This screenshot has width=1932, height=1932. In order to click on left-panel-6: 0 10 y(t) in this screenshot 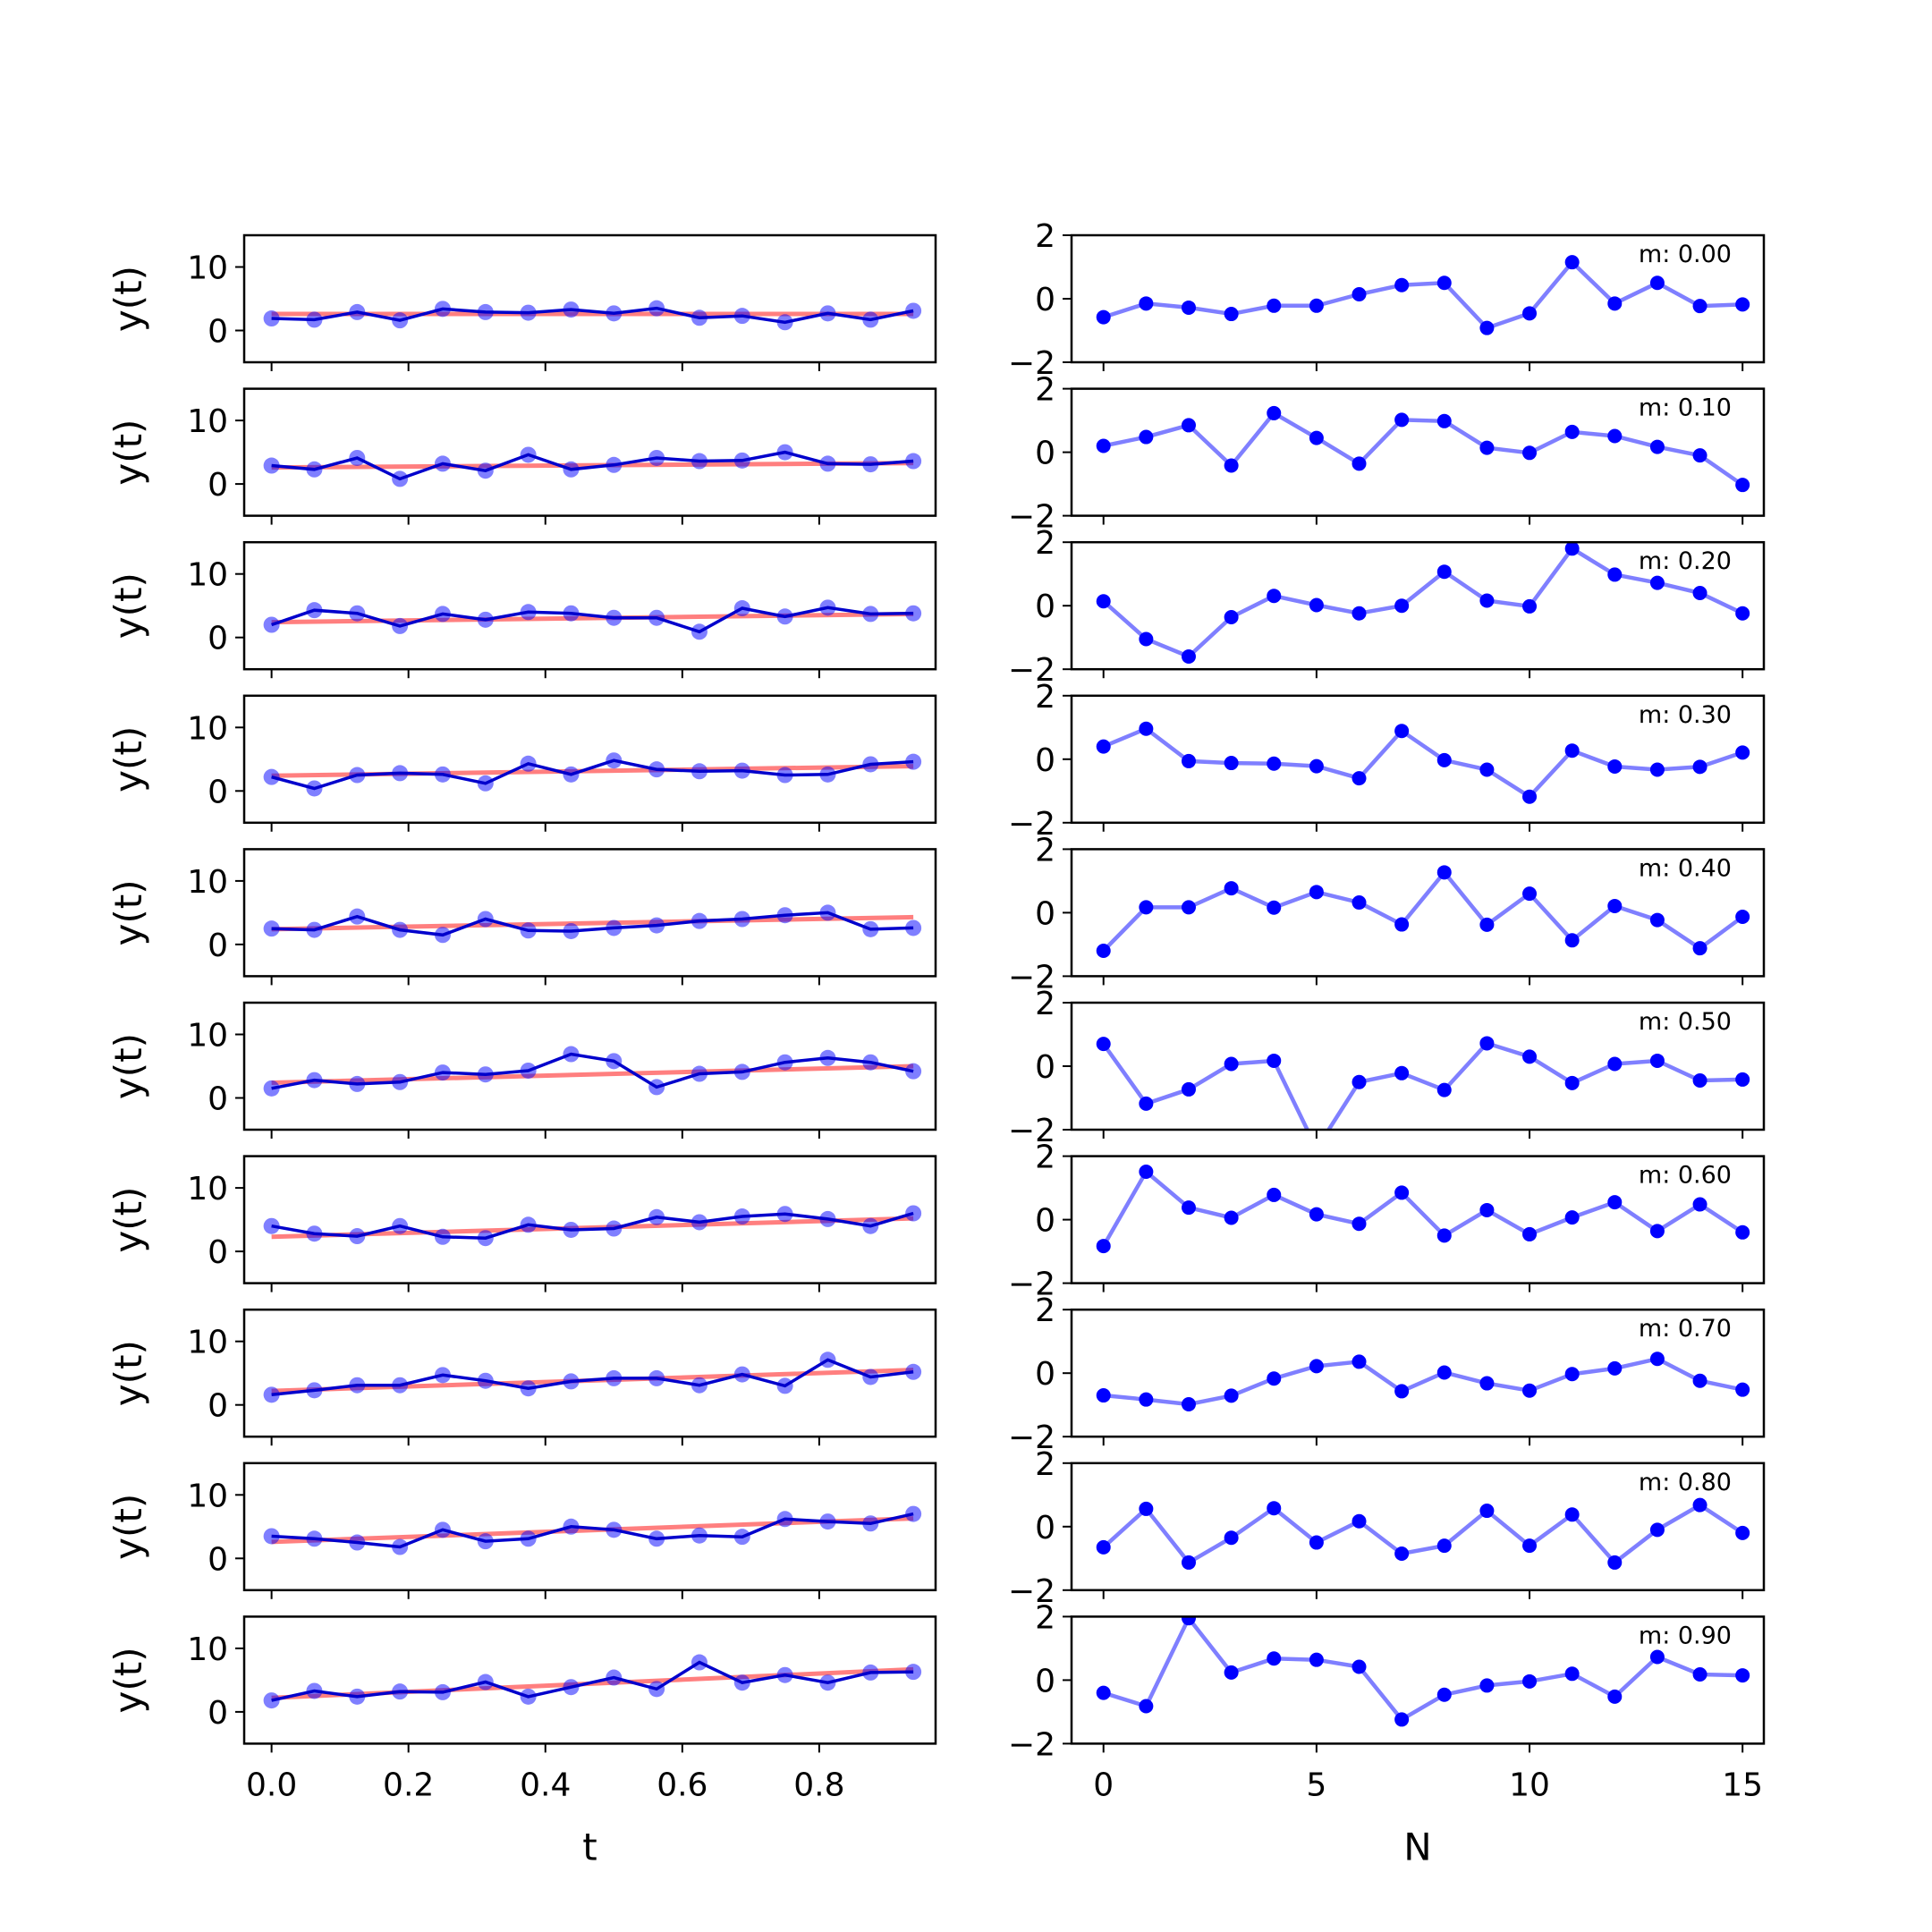, I will do `click(521, 1070)`.